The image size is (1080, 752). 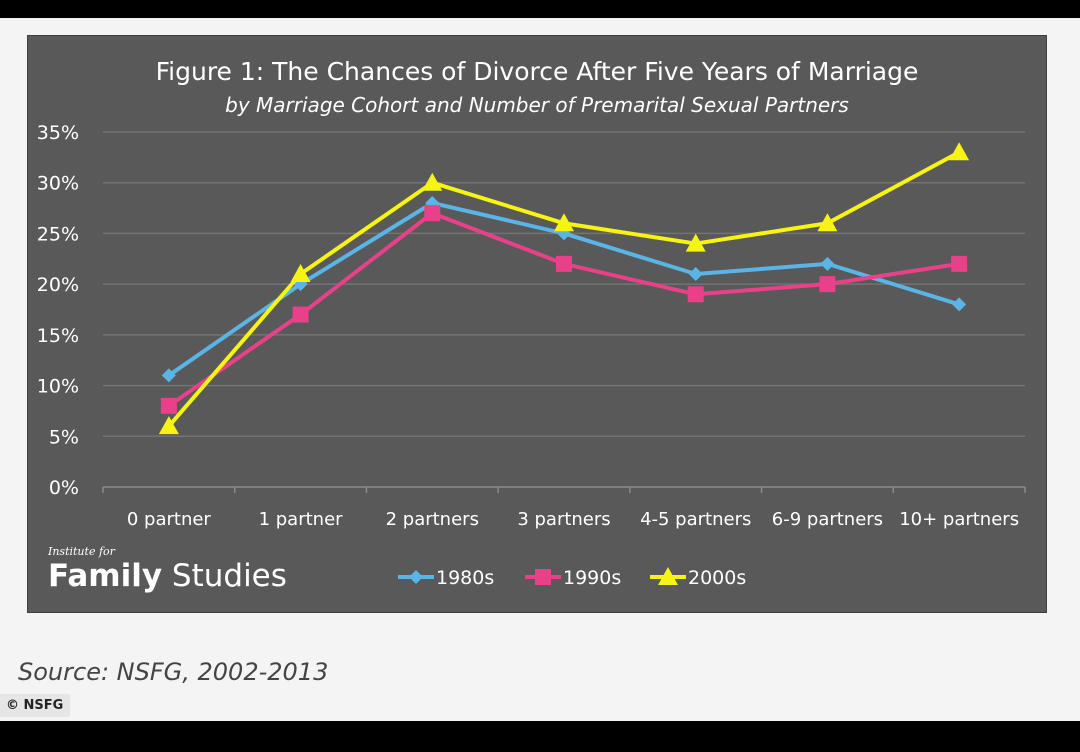 I want to click on logo-small-text: Institute for, so click(x=81, y=551).